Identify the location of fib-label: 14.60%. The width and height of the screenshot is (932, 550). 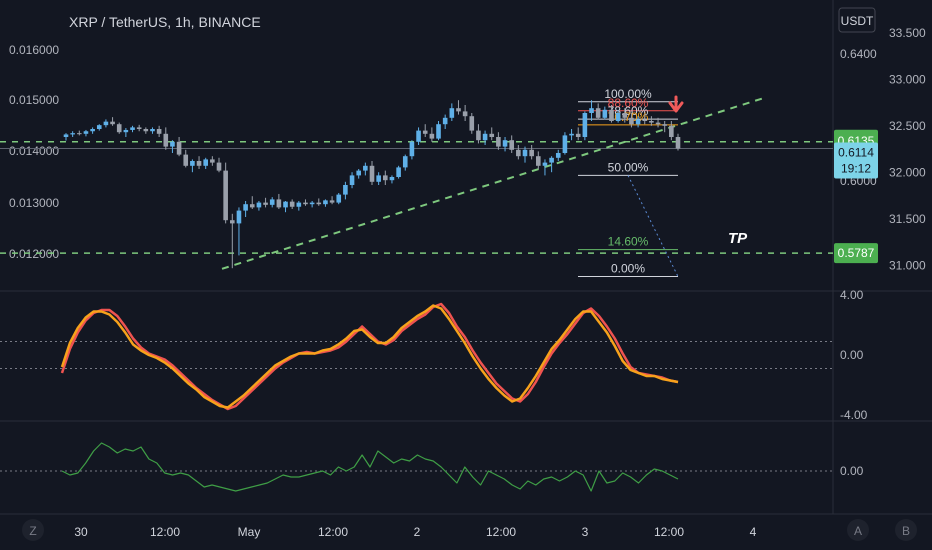
(628, 242).